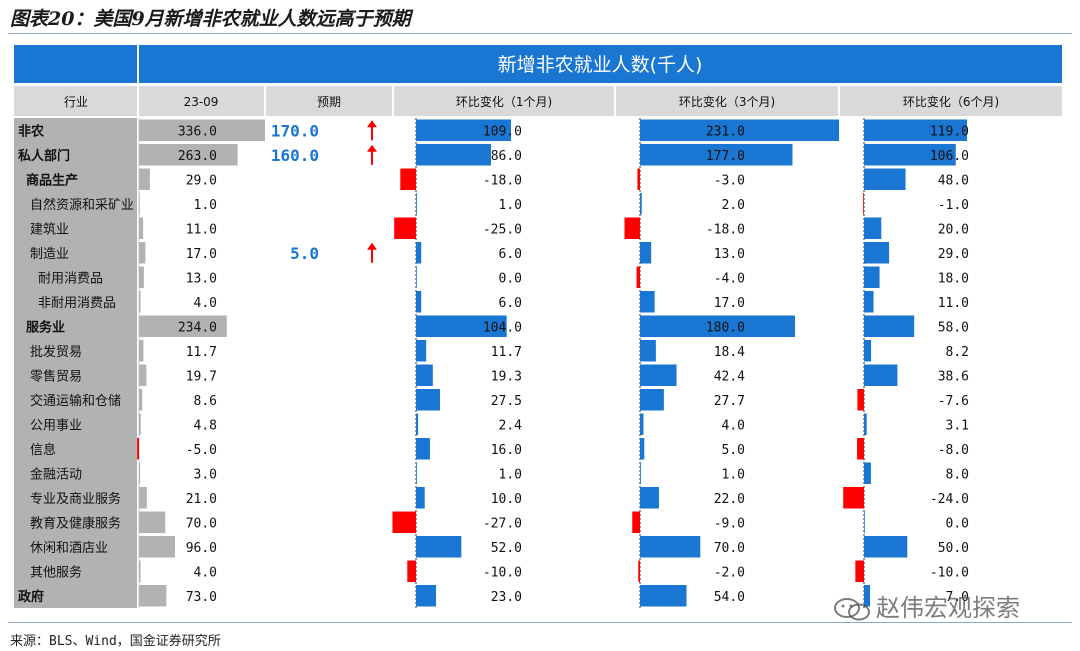  What do you see at coordinates (210, 19) in the screenshot?
I see `figure-title: 图表20：美国9月新增非农就业人数远高于预期` at bounding box center [210, 19].